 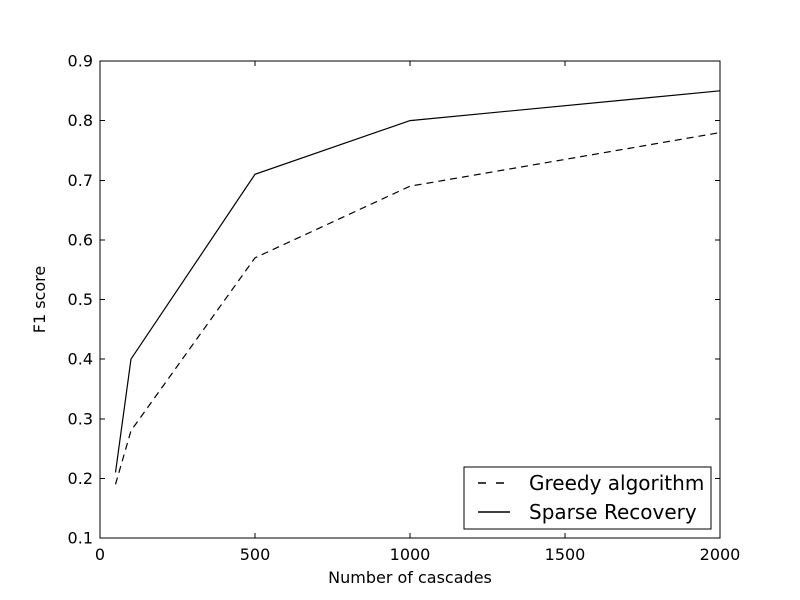 I want to click on y-tick-label: 0.7, so click(x=80, y=180).